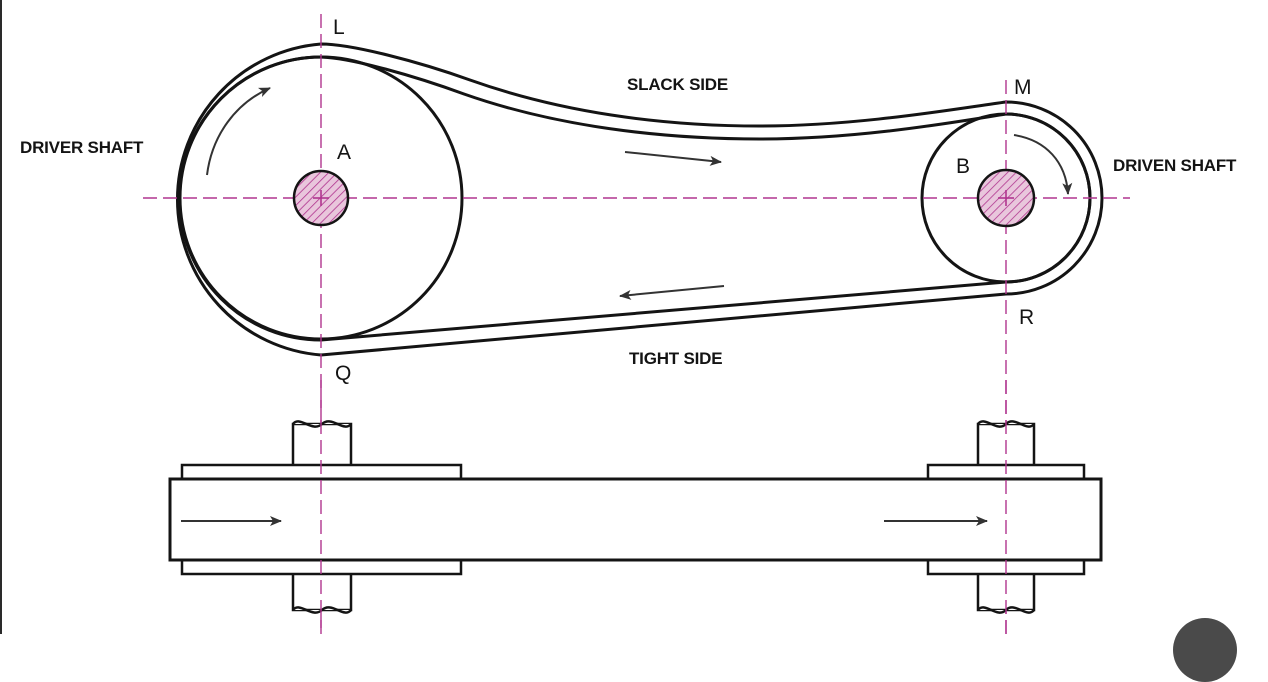  Describe the element at coordinates (676, 358) in the screenshot. I see `tight-side-label: TIGHT SIDE` at that location.